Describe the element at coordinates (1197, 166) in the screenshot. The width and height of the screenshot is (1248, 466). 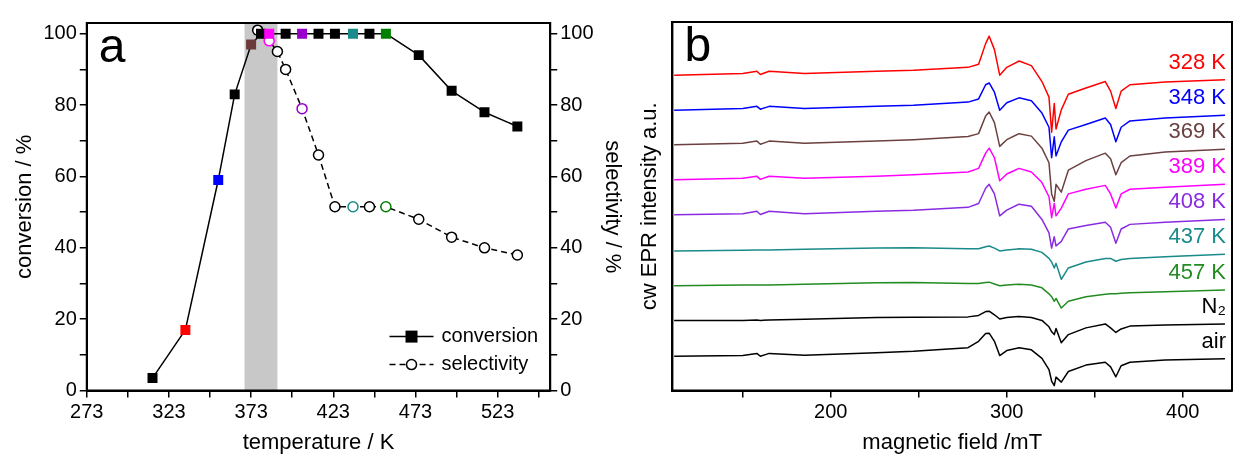
I see `series-label: 389 K` at that location.